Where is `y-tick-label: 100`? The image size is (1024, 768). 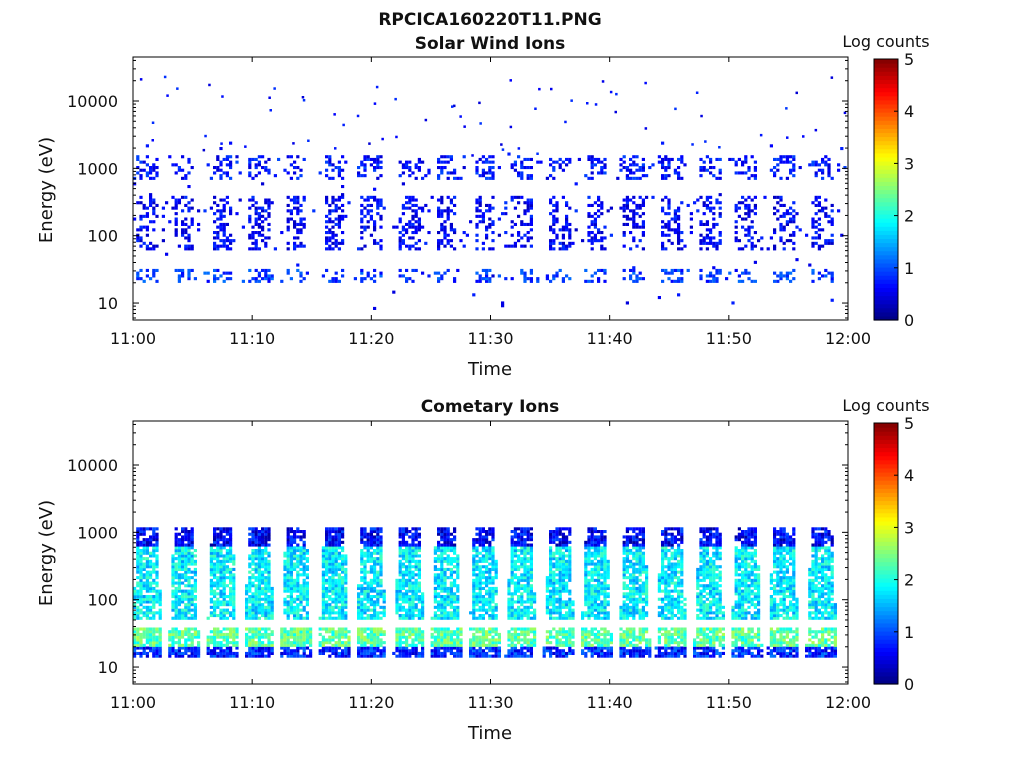
y-tick-label: 100 is located at coordinates (102, 236).